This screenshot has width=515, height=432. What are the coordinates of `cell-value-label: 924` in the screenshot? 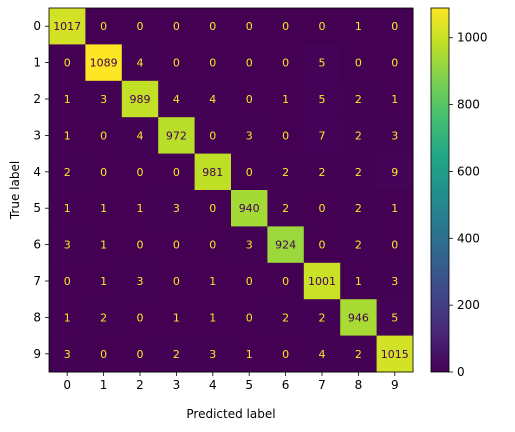 It's located at (285, 245).